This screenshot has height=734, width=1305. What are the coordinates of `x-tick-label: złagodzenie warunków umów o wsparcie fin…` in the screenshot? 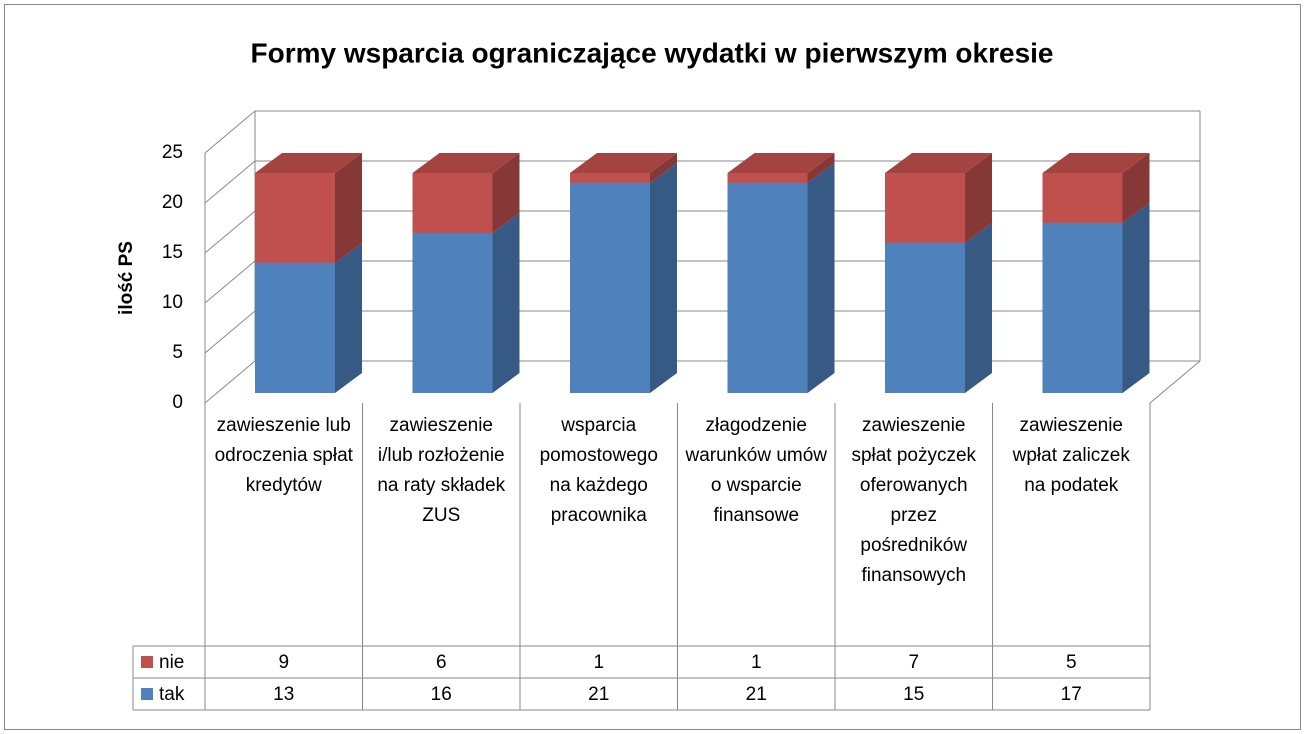 It's located at (756, 470).